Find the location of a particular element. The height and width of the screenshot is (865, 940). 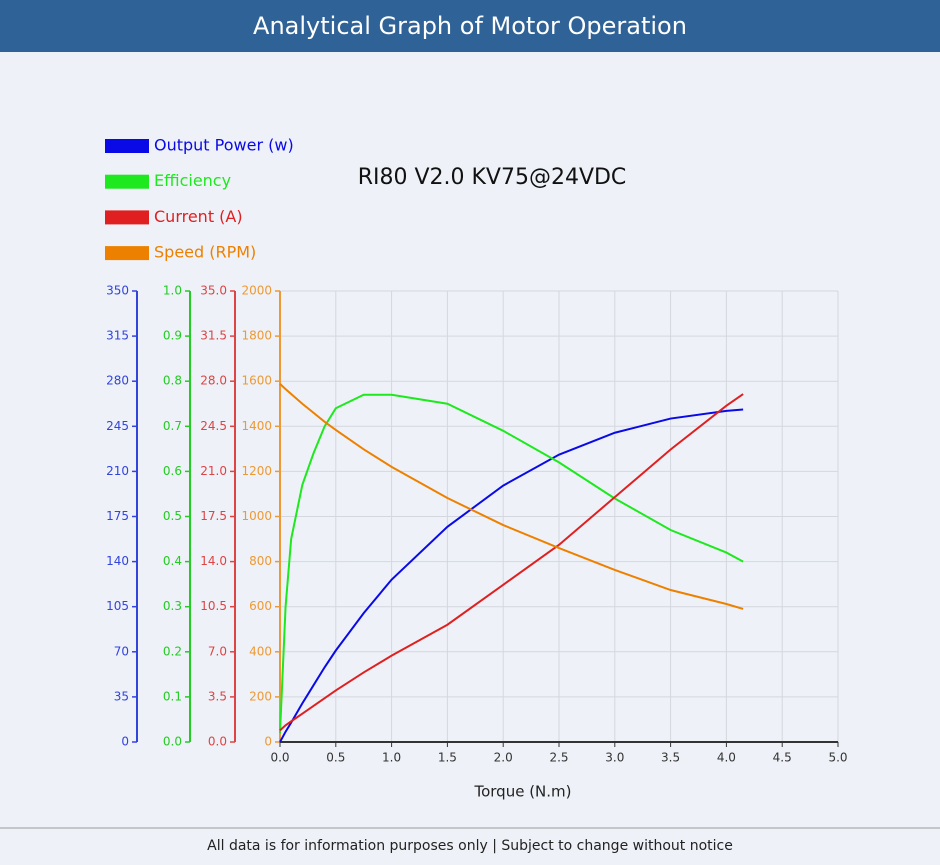

y-tick-label: 0.9 is located at coordinates (172, 336).